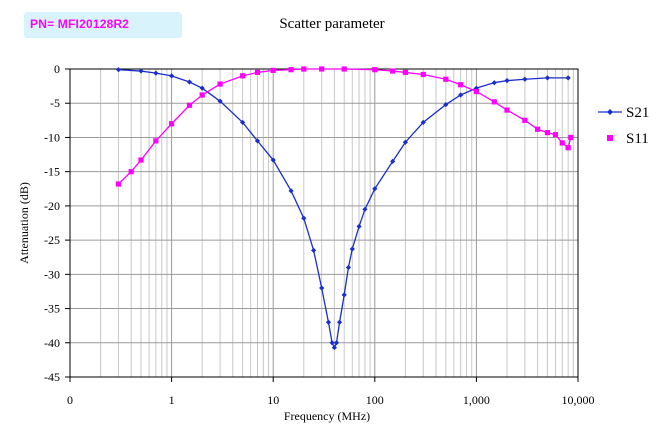 The width and height of the screenshot is (666, 430). What do you see at coordinates (24, 223) in the screenshot?
I see `y-axis-label: Attenuation (dB)` at bounding box center [24, 223].